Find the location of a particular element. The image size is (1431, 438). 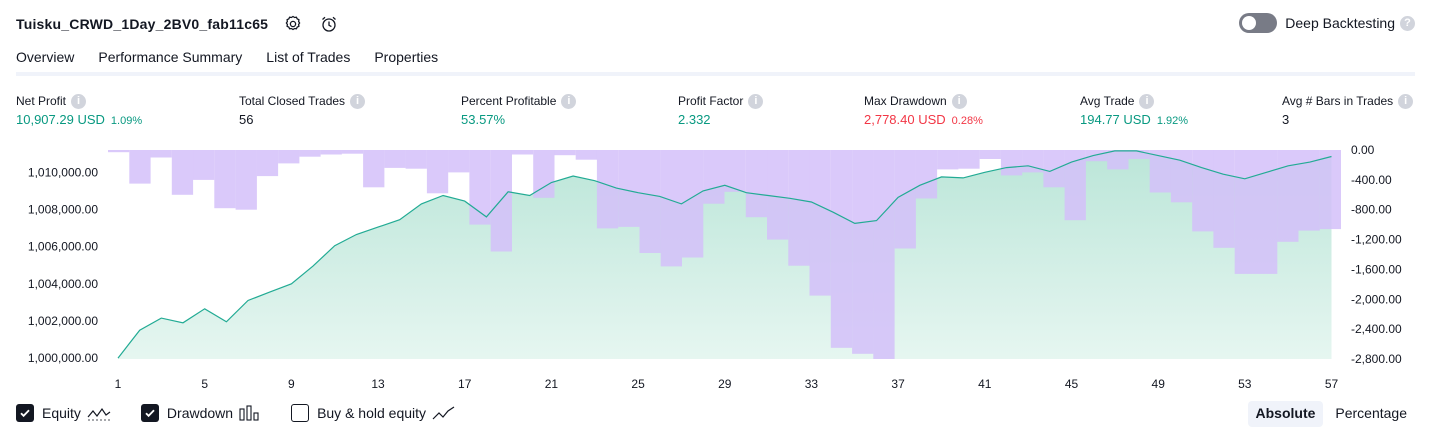

metric-avg-trade: Avg Trade i 194.77 USD 1.92% is located at coordinates (1134, 112).